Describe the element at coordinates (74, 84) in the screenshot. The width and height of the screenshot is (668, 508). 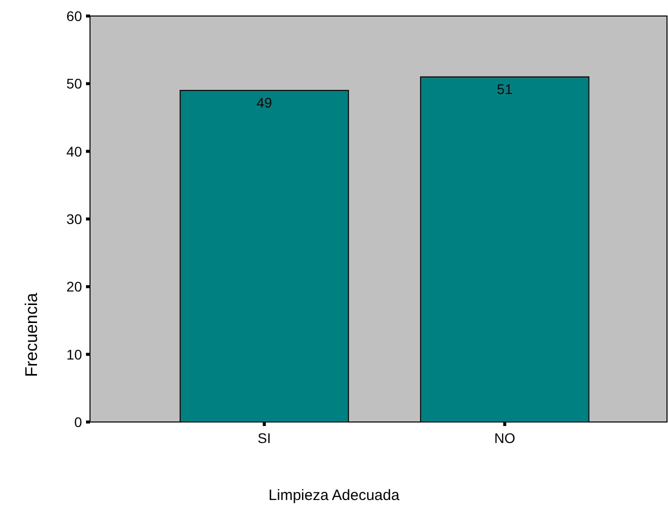
I see `y-tick-label: 50` at that location.